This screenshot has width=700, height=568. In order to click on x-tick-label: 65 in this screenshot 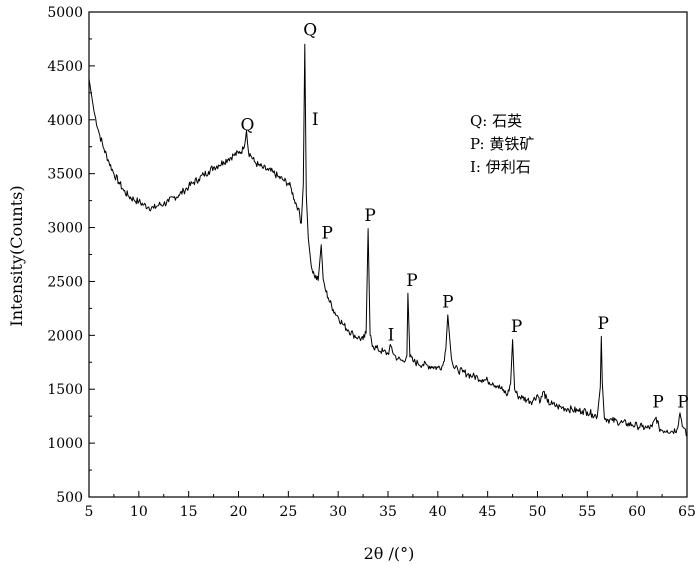, I will do `click(687, 512)`.